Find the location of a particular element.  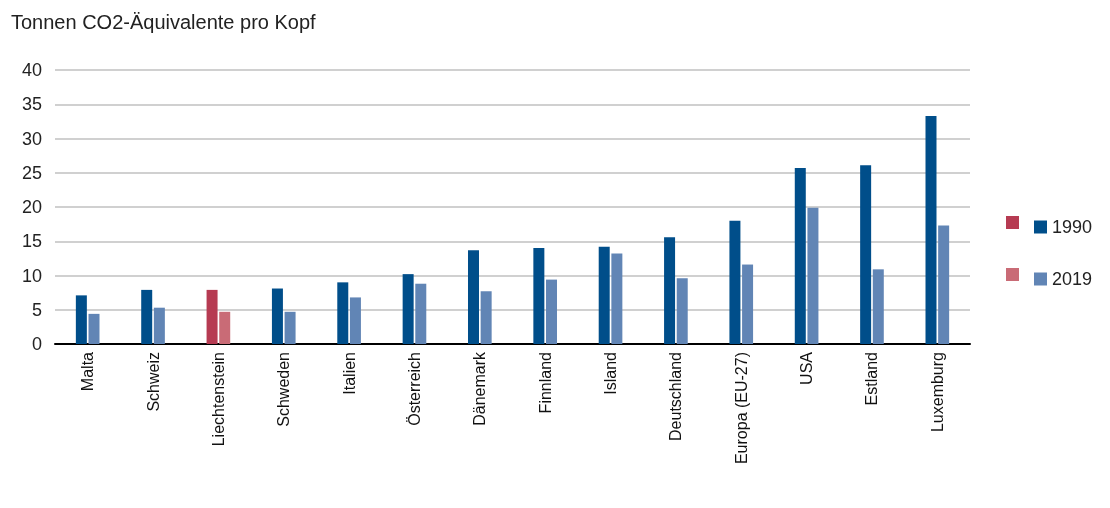

y-tick-label: 35 is located at coordinates (31, 104).